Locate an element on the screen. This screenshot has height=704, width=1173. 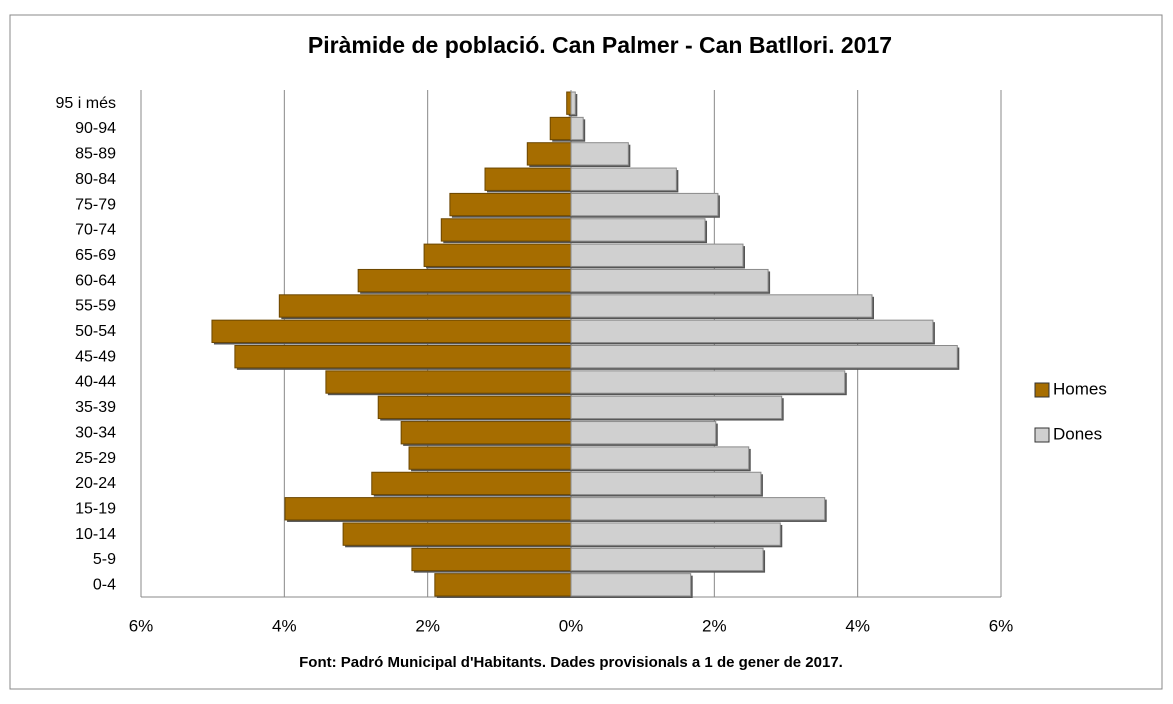
y-tick-label: 60-64 is located at coordinates (95, 280).